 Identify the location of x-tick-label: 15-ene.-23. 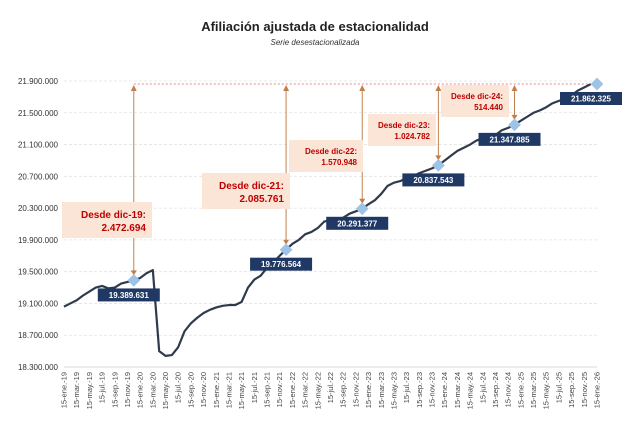
(368, 390).